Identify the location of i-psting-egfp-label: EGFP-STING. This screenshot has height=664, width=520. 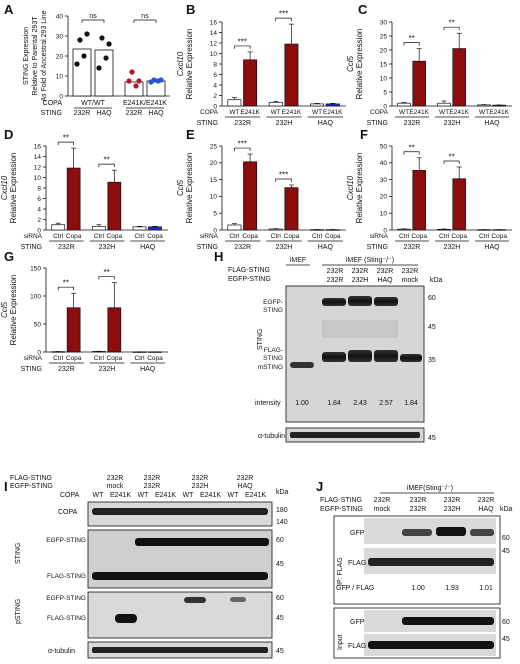
(66, 598).